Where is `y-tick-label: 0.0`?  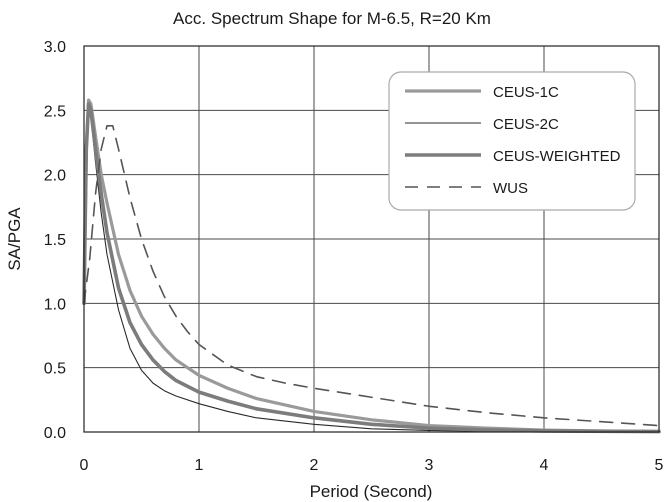 y-tick-label: 0.0 is located at coordinates (55, 433).